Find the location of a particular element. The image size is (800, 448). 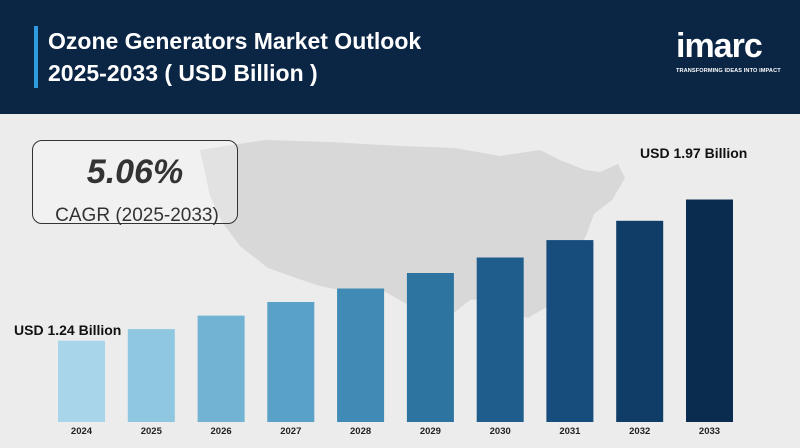

x-tick-label-2033: 2033 is located at coordinates (709, 431).